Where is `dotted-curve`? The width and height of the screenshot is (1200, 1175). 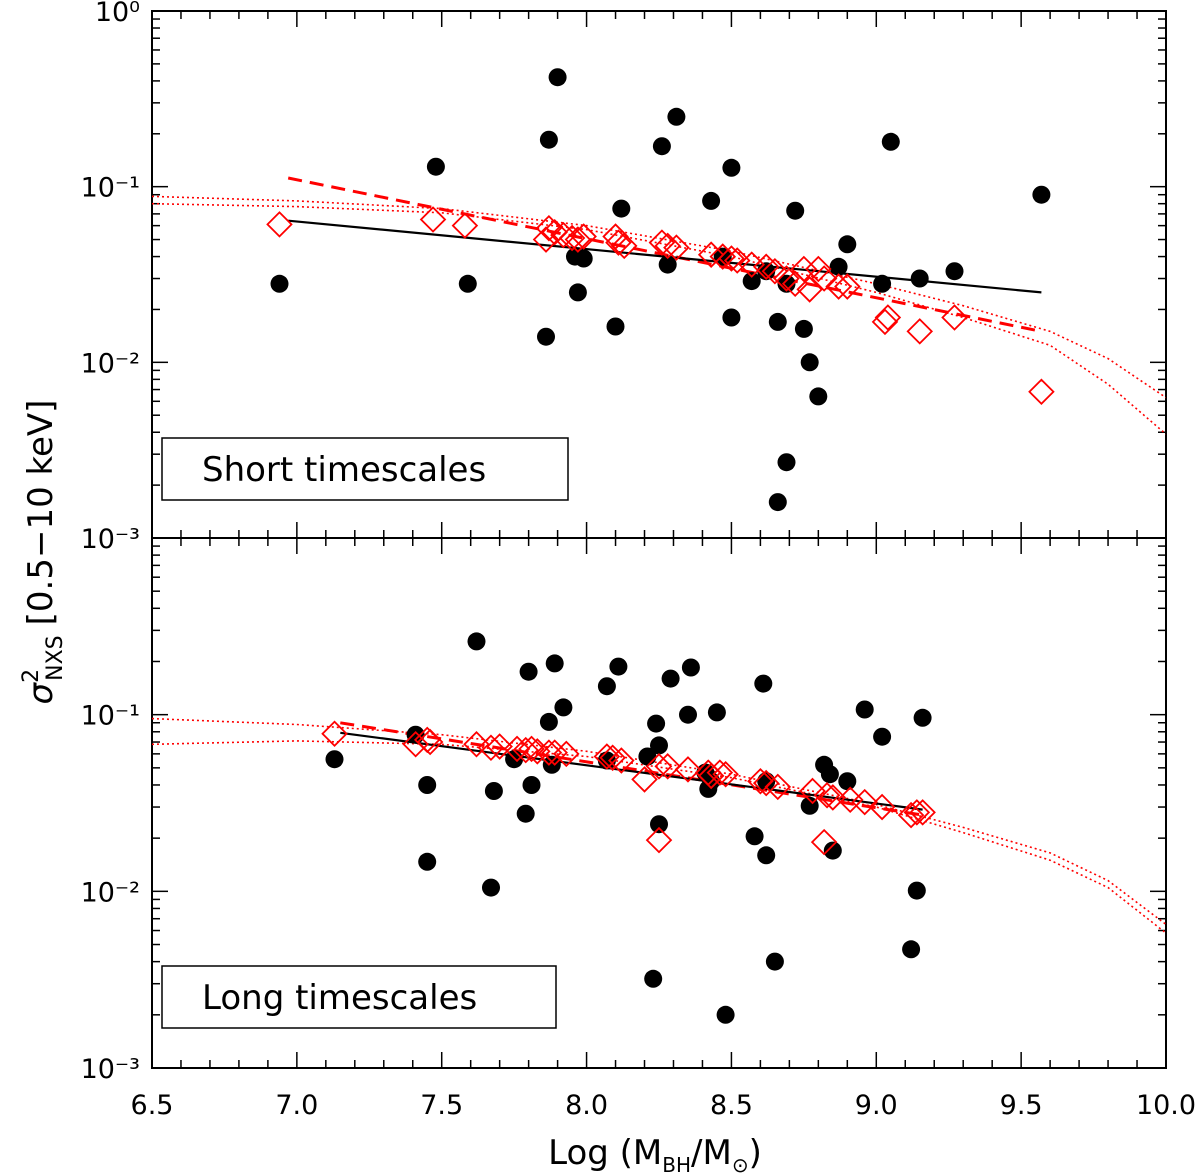
dotted-curve is located at coordinates (659, 837).